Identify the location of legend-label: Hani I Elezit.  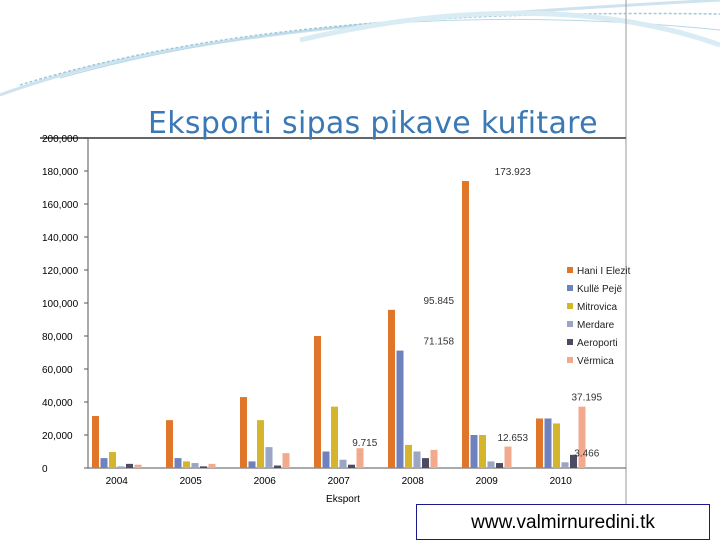
(604, 271).